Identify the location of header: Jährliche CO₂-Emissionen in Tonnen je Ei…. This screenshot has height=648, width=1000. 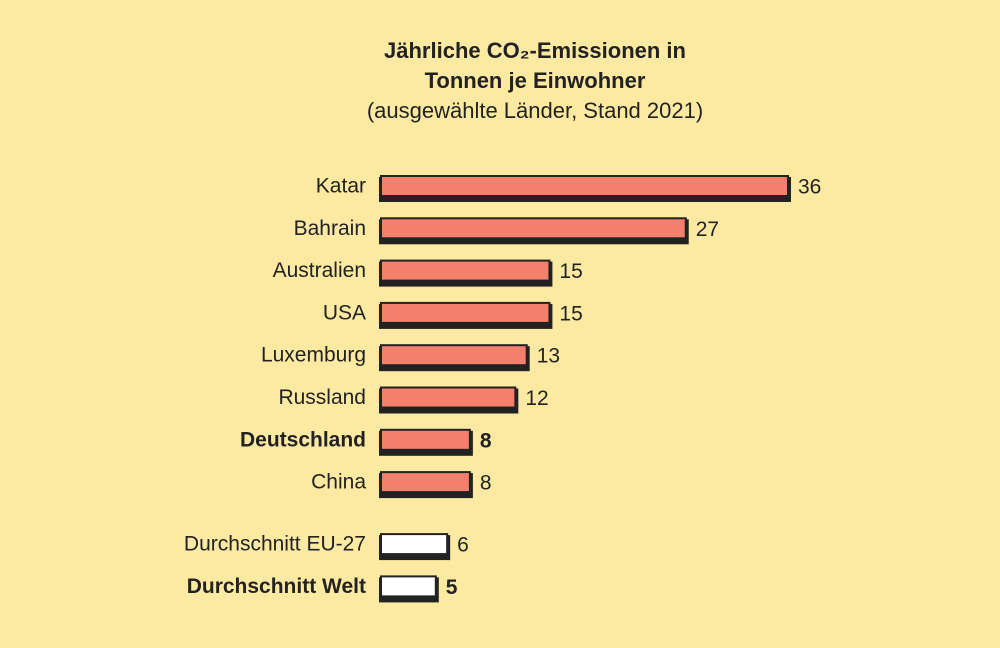
(535, 79).